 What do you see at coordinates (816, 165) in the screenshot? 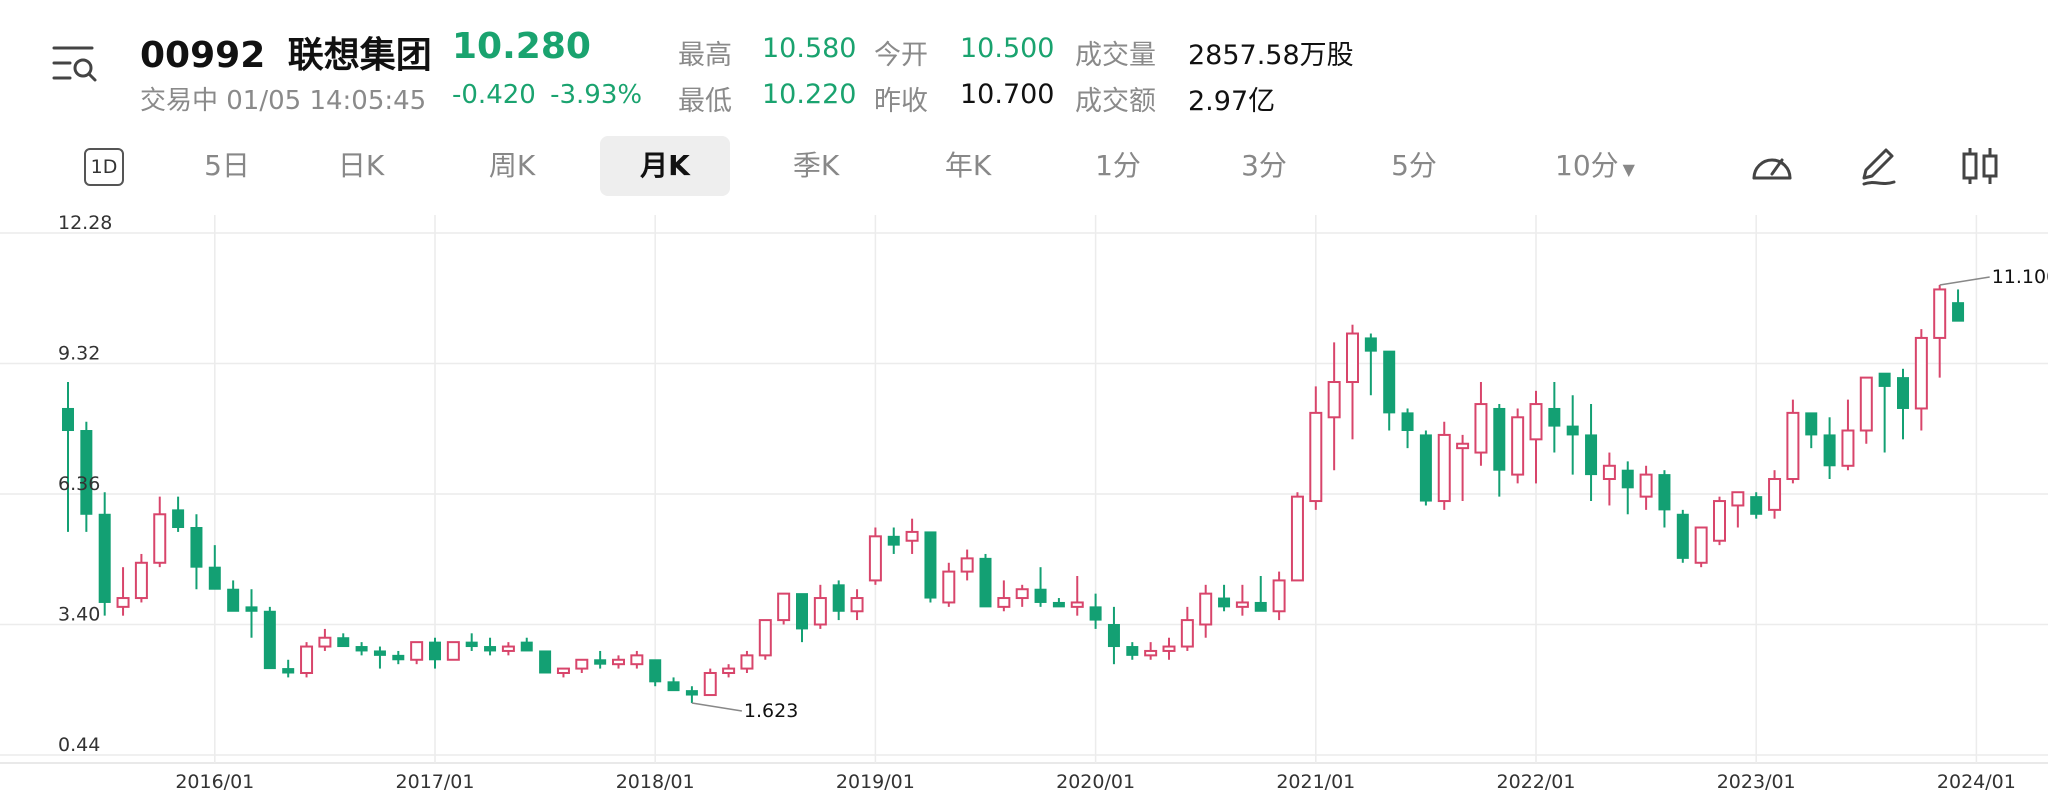
I see `tab-quarterly-k: 季K` at bounding box center [816, 165].